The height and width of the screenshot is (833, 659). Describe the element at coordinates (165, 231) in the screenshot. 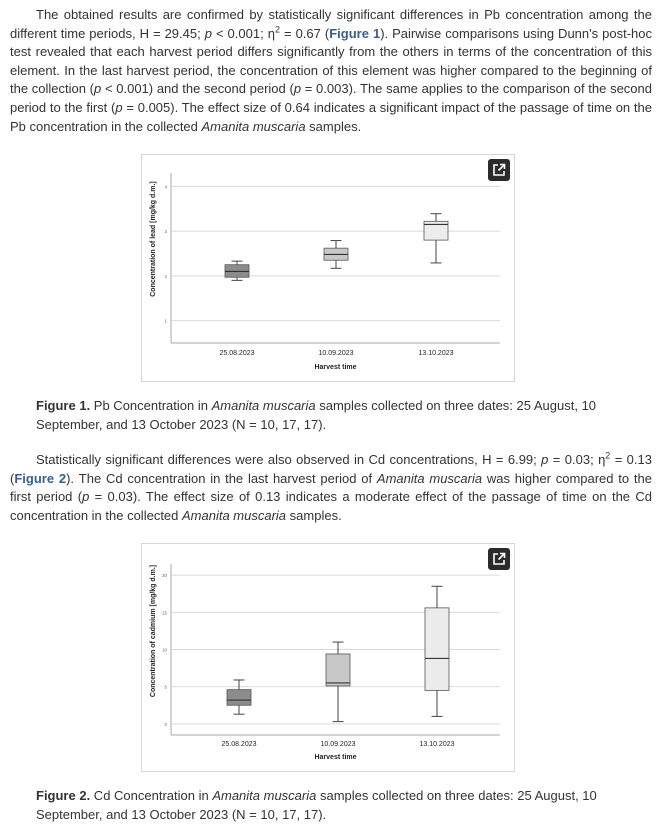

I see `y-tick-label: 3` at that location.